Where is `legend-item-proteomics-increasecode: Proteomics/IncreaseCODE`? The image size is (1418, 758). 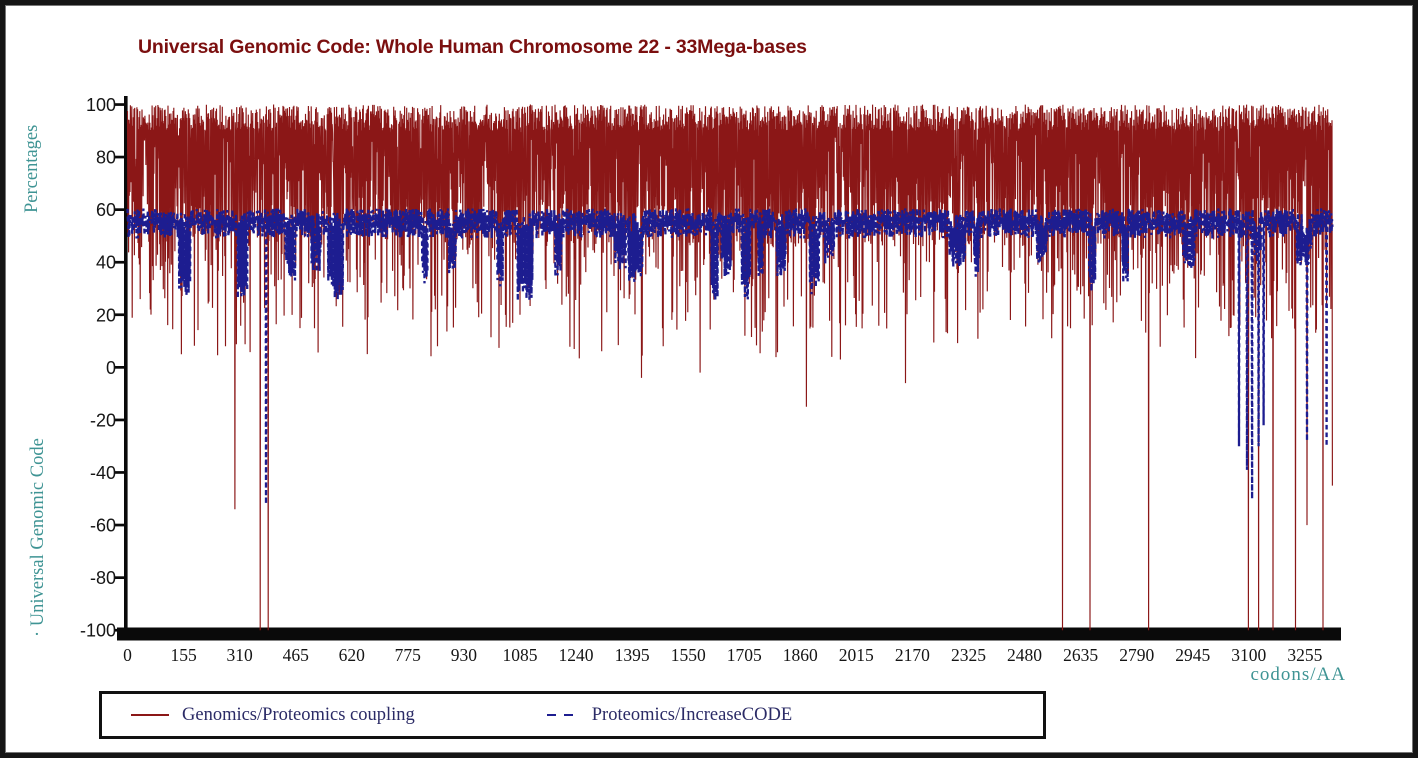 legend-item-proteomics-increasecode: Proteomics/IncreaseCODE is located at coordinates (669, 715).